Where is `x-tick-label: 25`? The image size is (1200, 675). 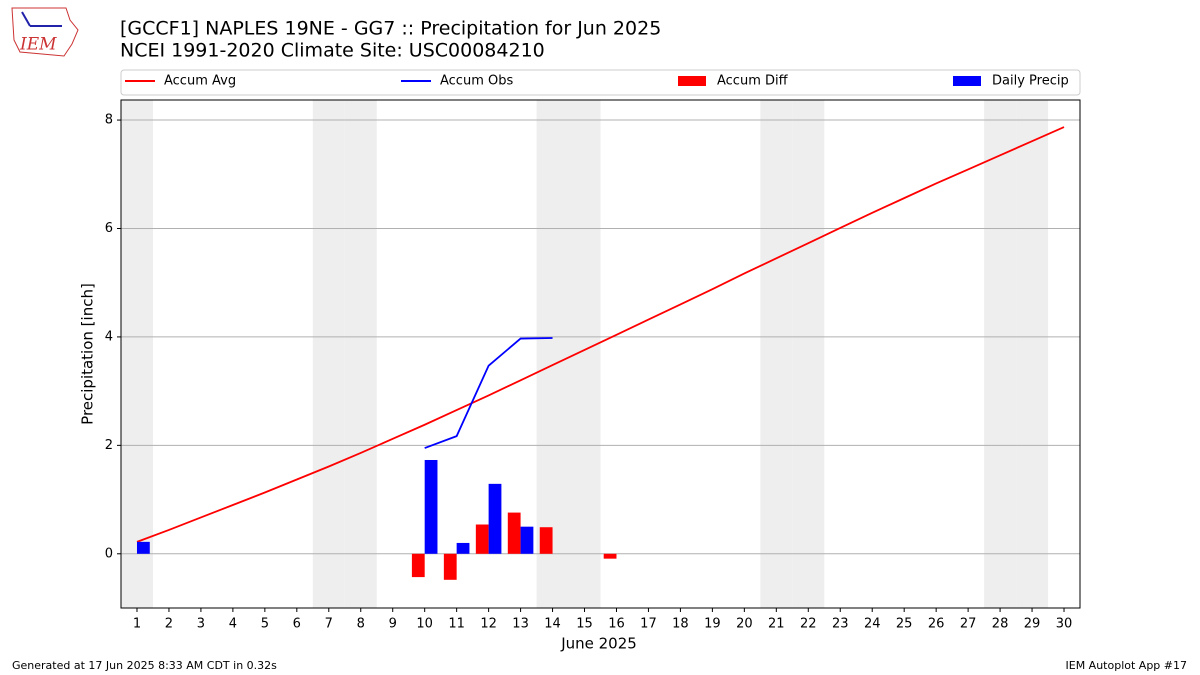
x-tick-label: 25 is located at coordinates (904, 624).